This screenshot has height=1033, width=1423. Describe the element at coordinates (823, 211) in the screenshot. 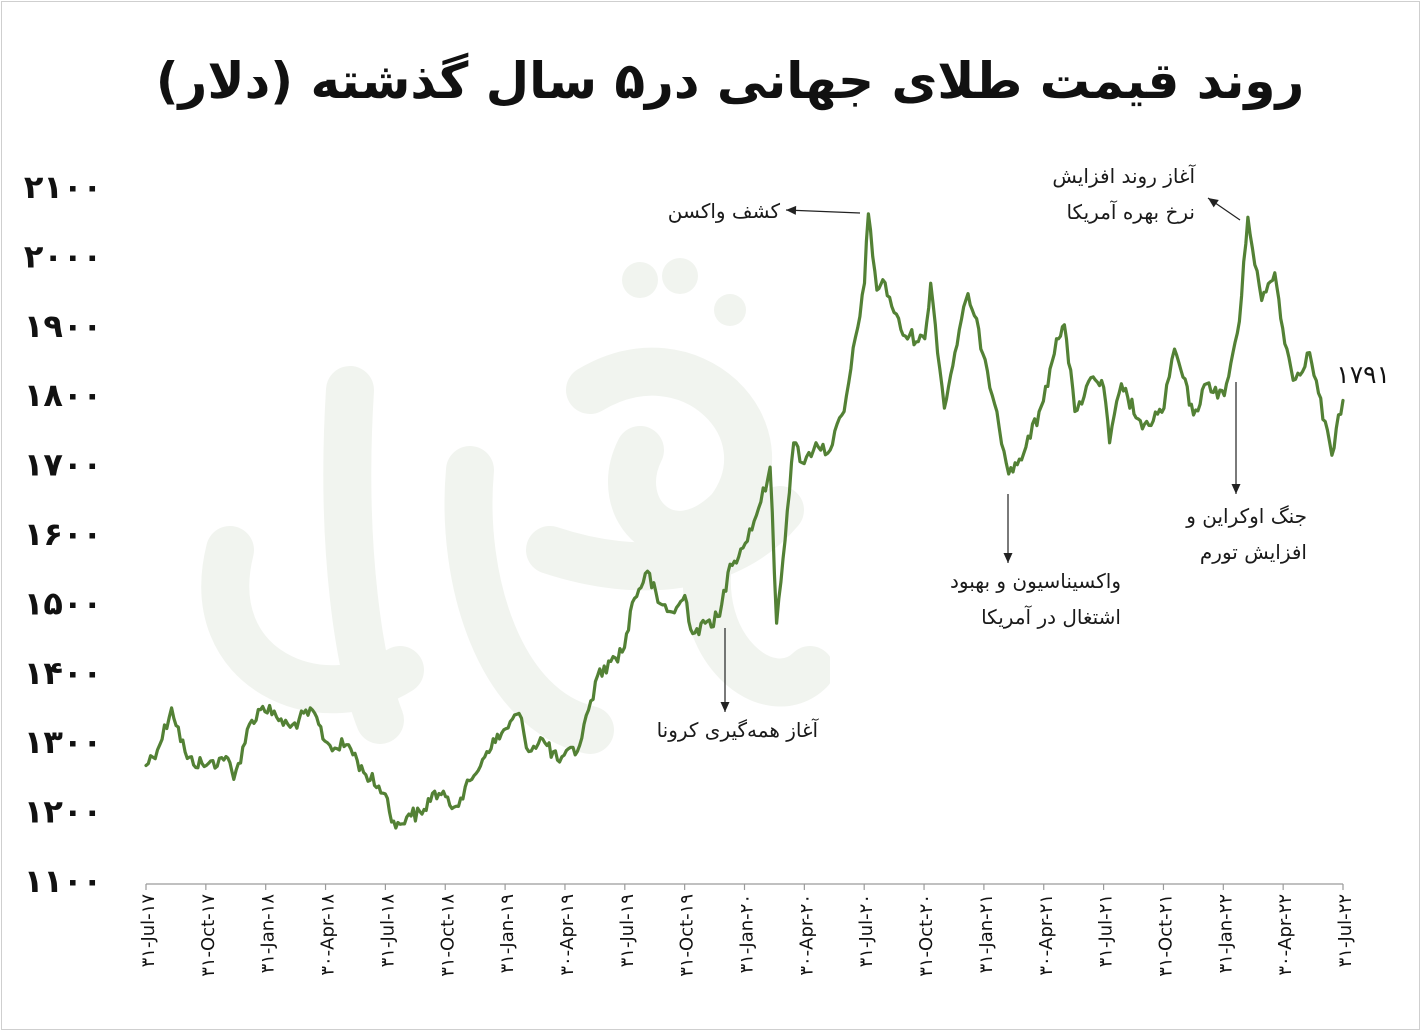

I see `arrow-vaccine-discovery` at that location.